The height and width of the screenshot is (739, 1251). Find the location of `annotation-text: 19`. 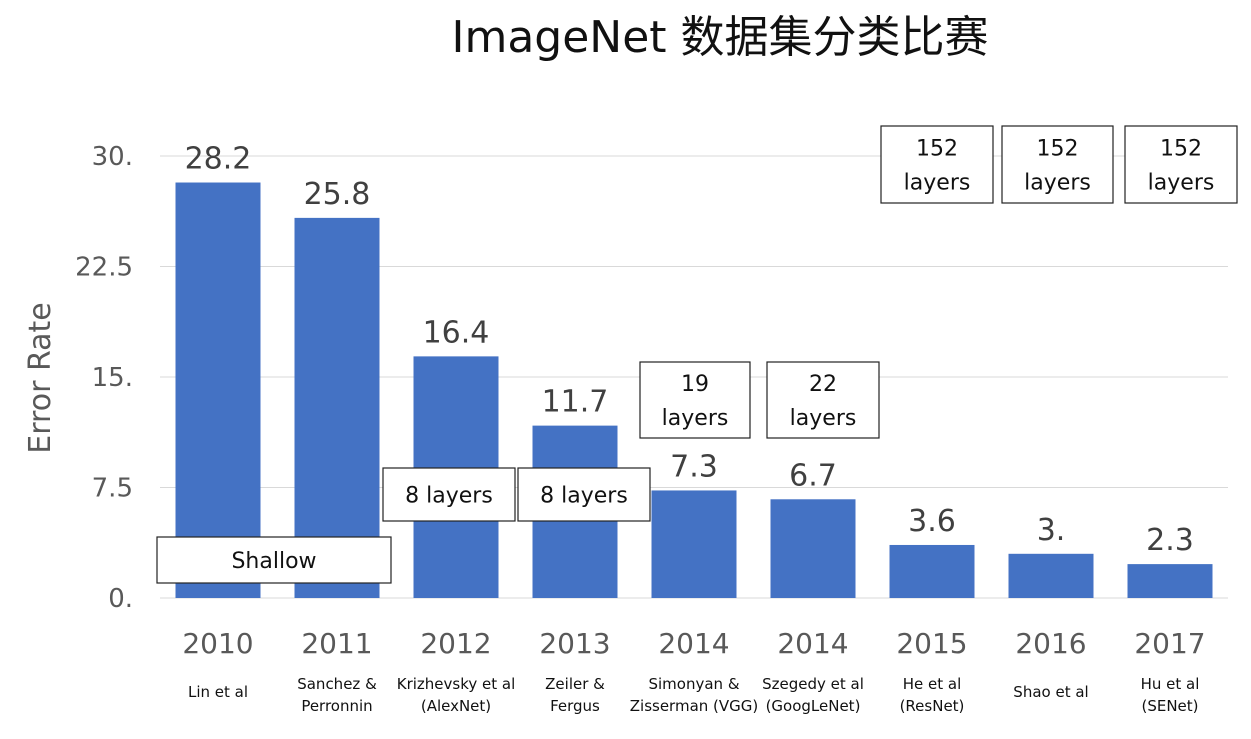

annotation-text: 19 is located at coordinates (695, 384).